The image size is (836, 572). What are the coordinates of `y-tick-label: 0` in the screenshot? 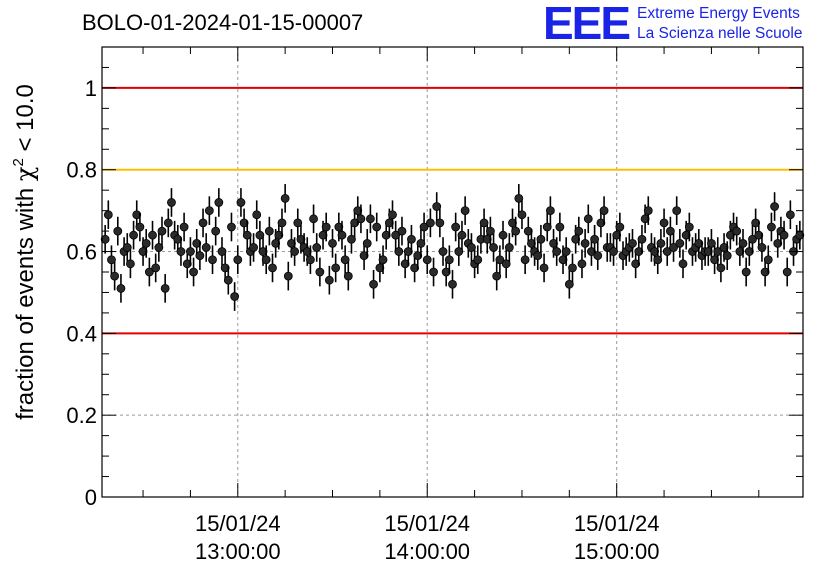 It's located at (91, 497).